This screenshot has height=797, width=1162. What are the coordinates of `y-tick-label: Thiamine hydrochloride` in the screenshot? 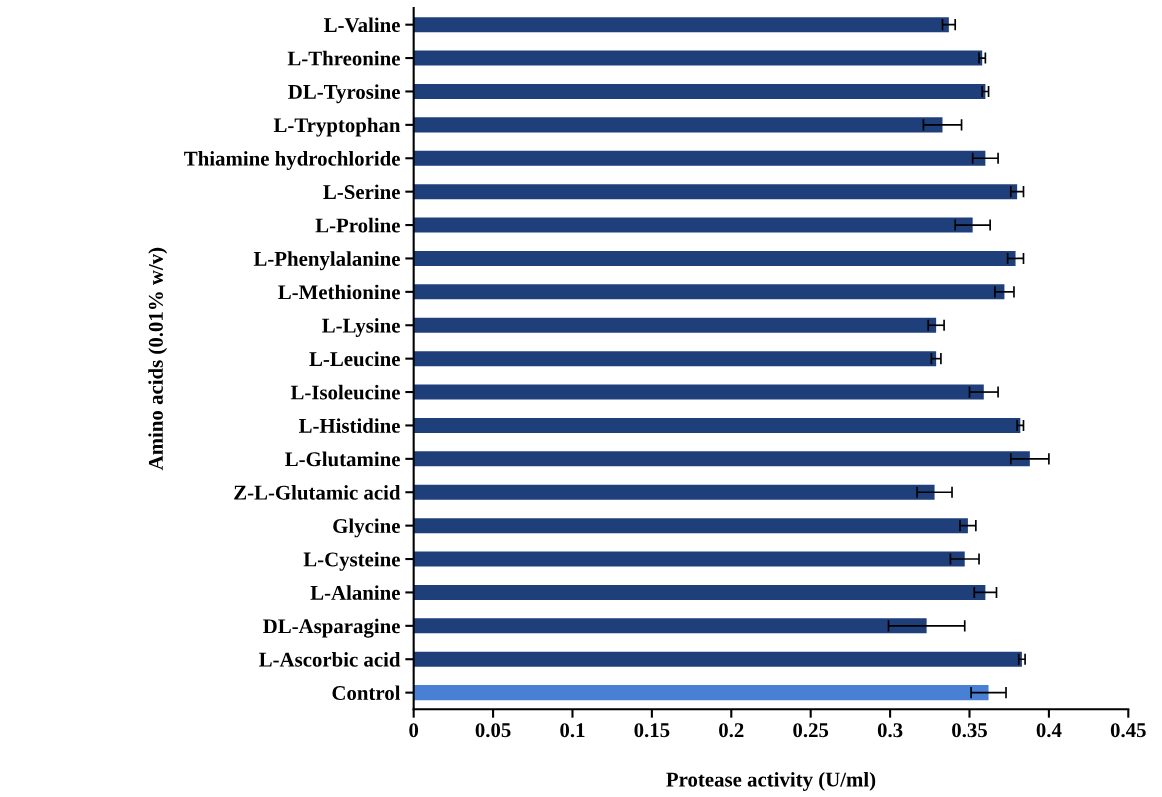 It's located at (292, 160).